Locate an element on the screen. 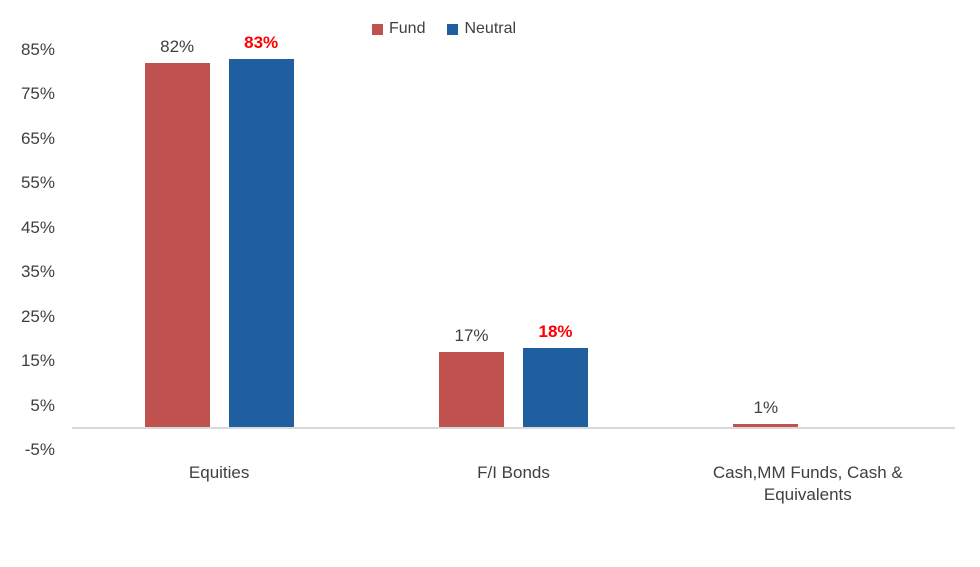 The height and width of the screenshot is (567, 980). y-tick-label: 25% is located at coordinates (37, 316).